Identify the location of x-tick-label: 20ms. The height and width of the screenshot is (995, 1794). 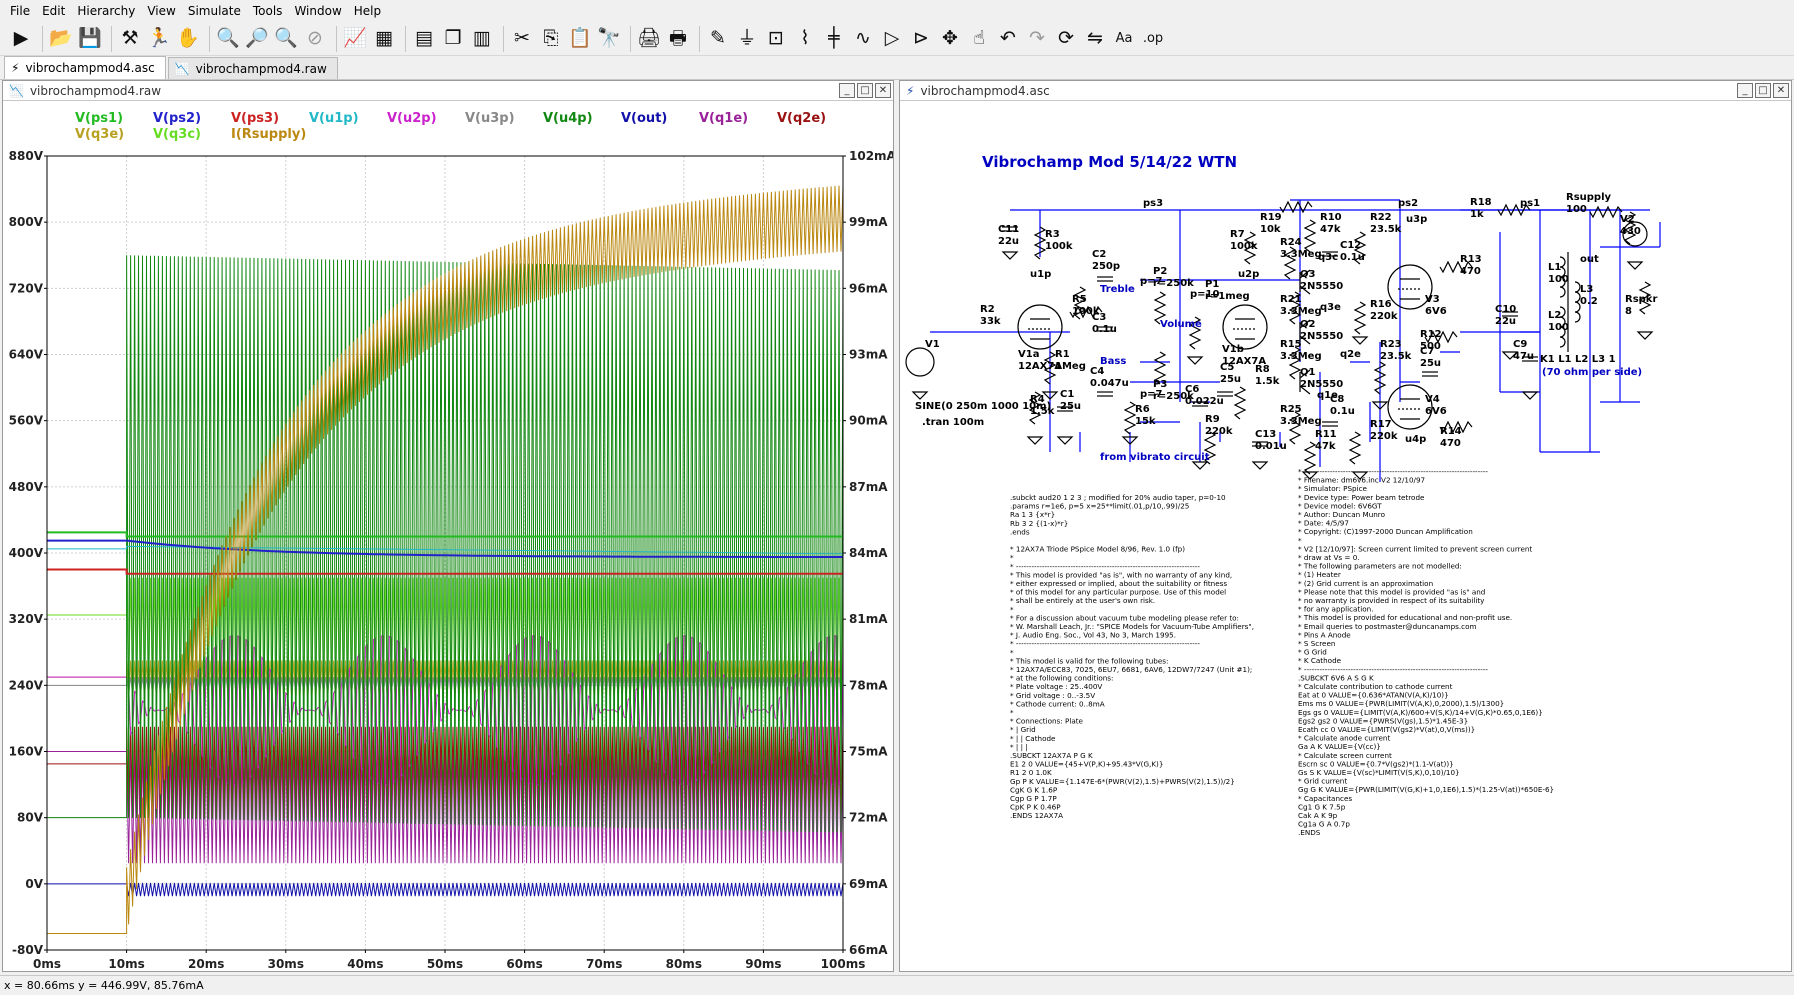
(206, 964).